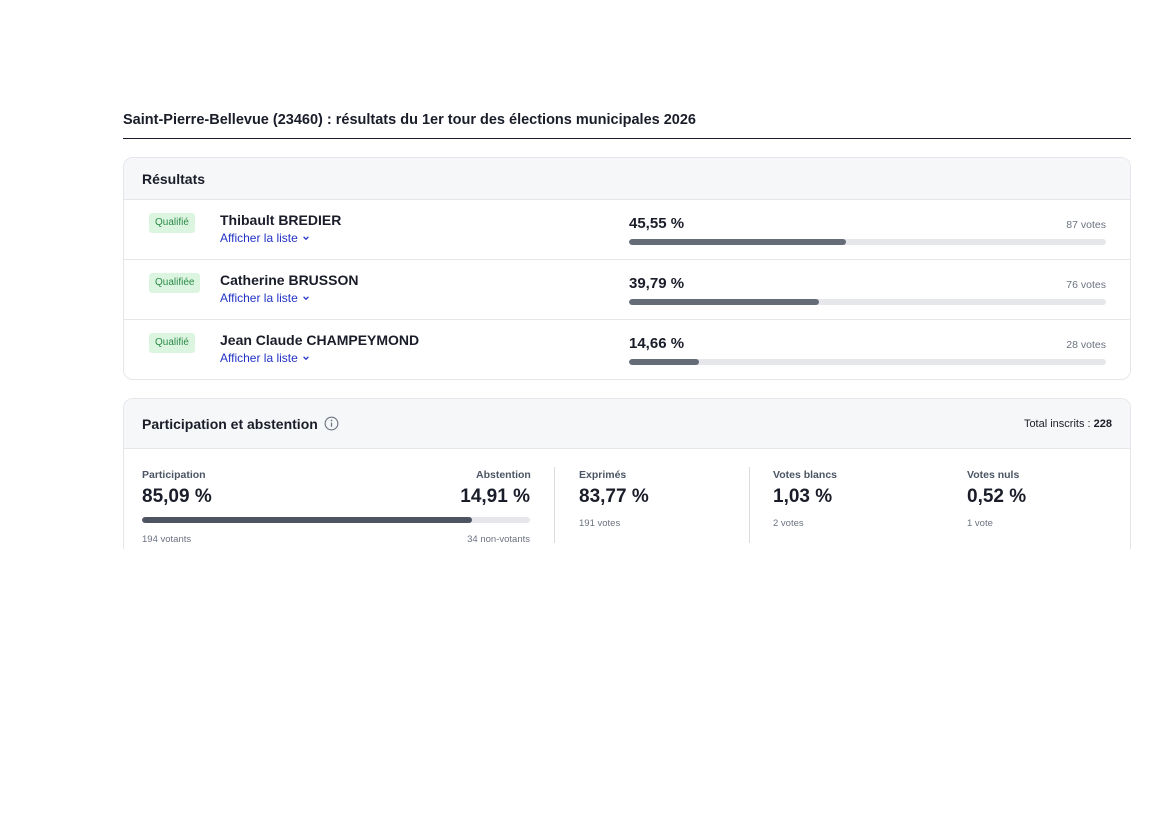 This screenshot has height=827, width=1169. I want to click on candidate-votes: 76 votes, so click(1086, 285).